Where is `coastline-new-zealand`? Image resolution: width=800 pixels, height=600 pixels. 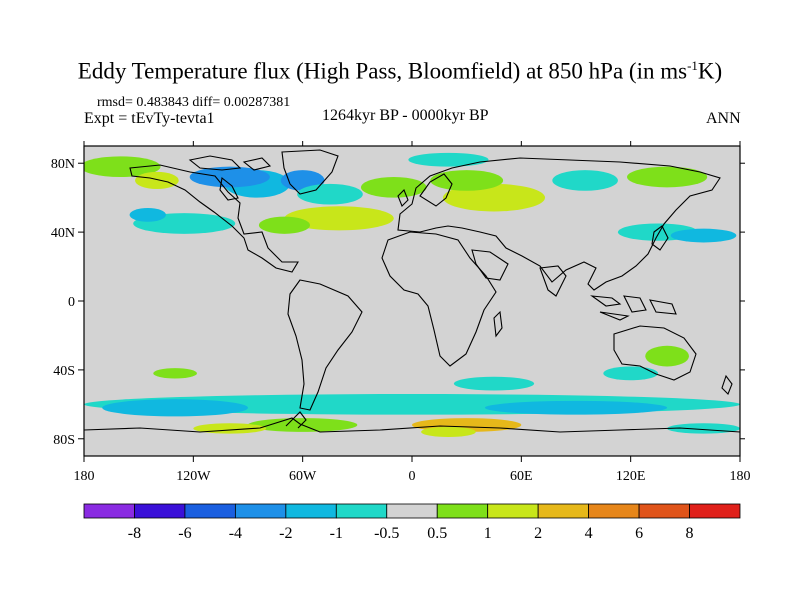
coastline-new-zealand is located at coordinates (727, 384).